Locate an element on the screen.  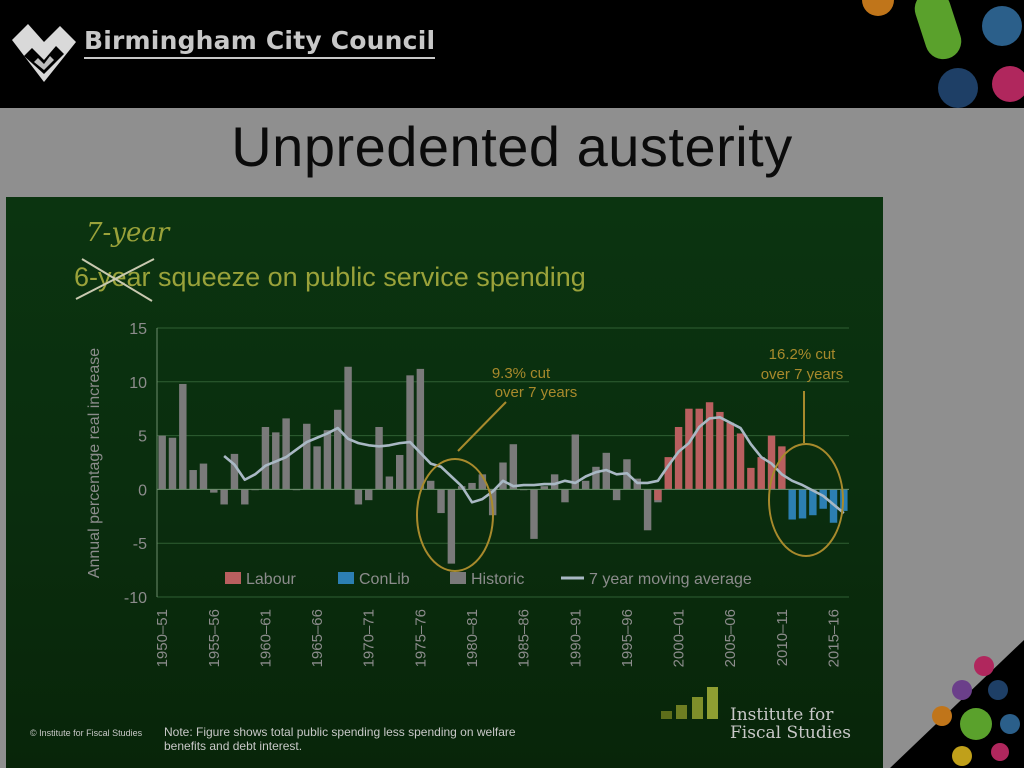
ifs-logo-icon is located at coordinates (689, 703).